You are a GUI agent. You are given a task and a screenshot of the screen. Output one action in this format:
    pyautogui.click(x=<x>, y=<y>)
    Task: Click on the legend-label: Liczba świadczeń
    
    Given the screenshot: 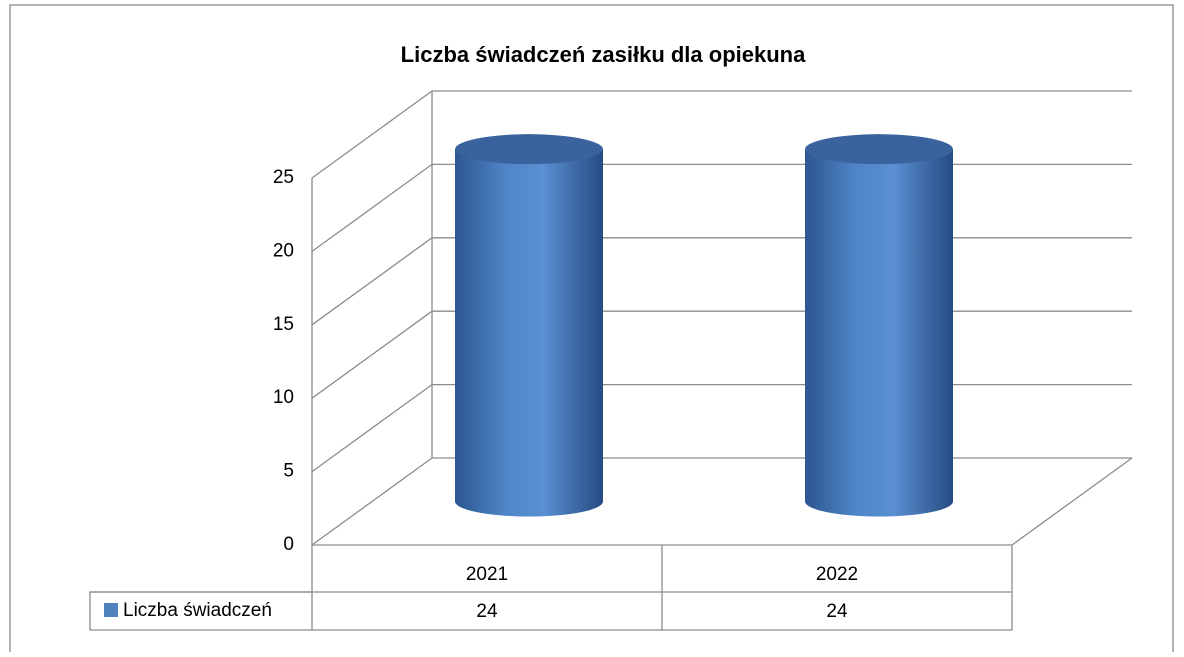 What is the action you would take?
    pyautogui.click(x=197, y=610)
    